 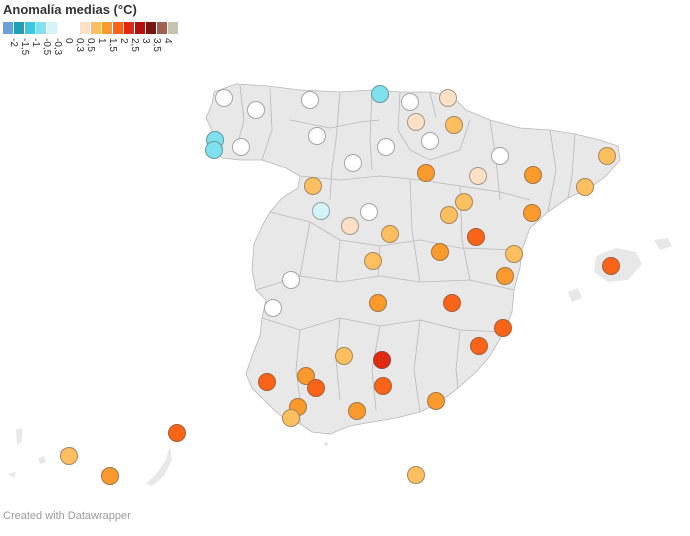 What do you see at coordinates (19, 436) in the screenshot?
I see `la-palma-shape` at bounding box center [19, 436].